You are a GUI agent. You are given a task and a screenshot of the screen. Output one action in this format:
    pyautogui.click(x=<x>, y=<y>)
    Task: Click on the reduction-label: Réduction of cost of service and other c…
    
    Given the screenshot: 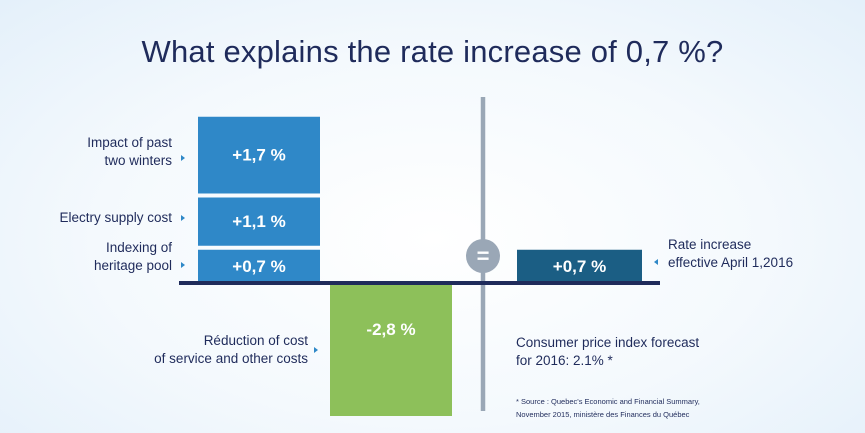 What is the action you would take?
    pyautogui.click(x=231, y=350)
    